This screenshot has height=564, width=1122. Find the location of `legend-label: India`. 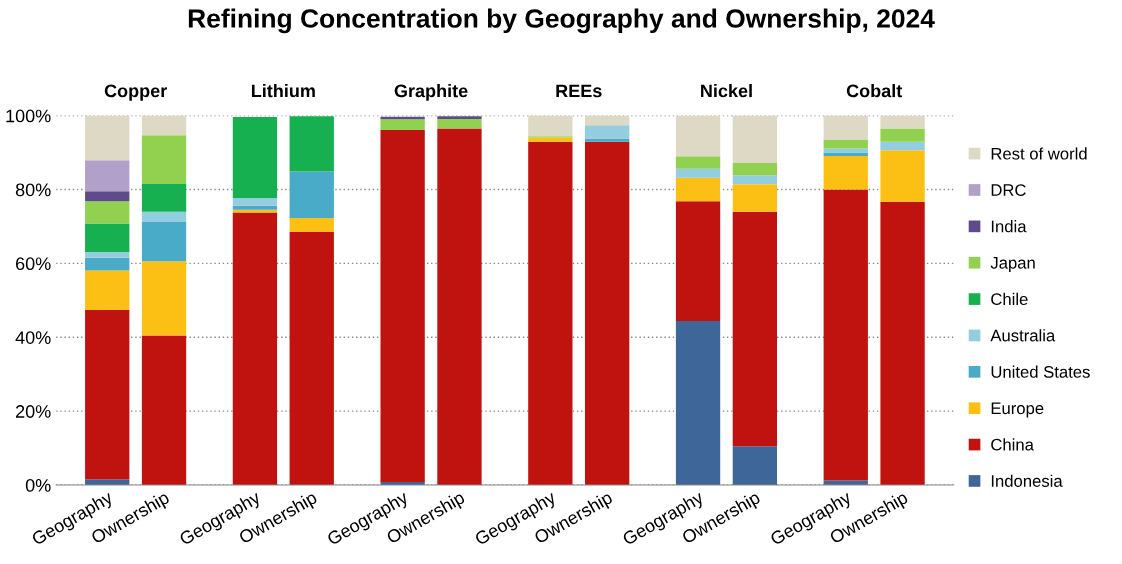

legend-label: India is located at coordinates (1009, 226).